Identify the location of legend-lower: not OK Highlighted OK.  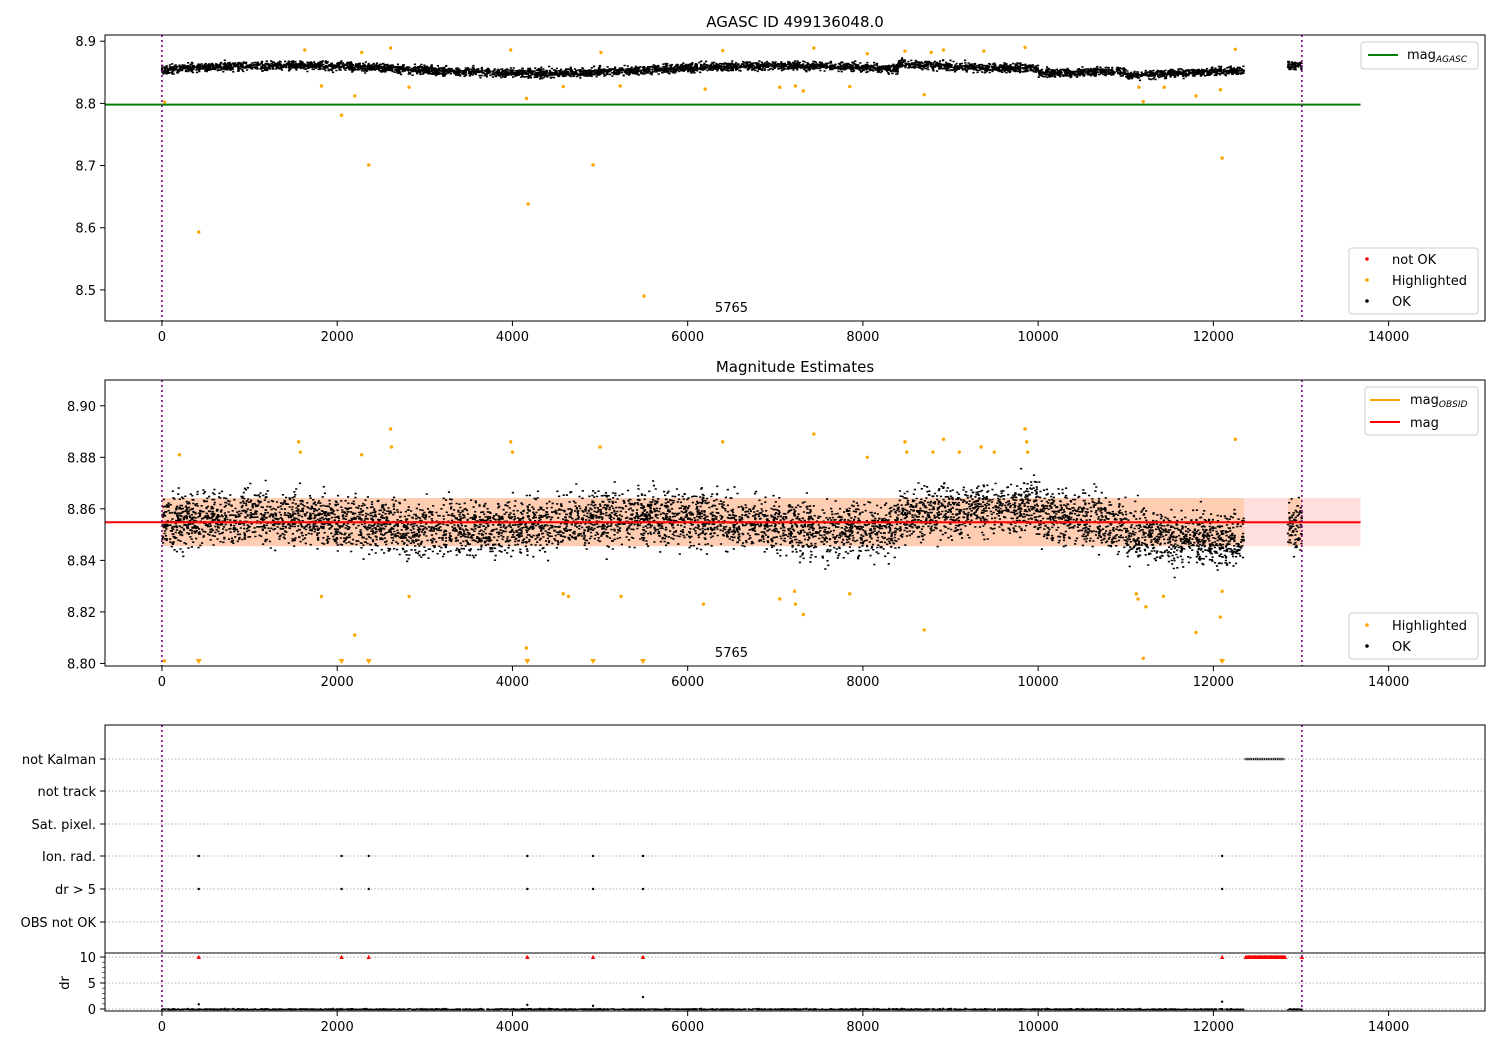
(1413, 281).